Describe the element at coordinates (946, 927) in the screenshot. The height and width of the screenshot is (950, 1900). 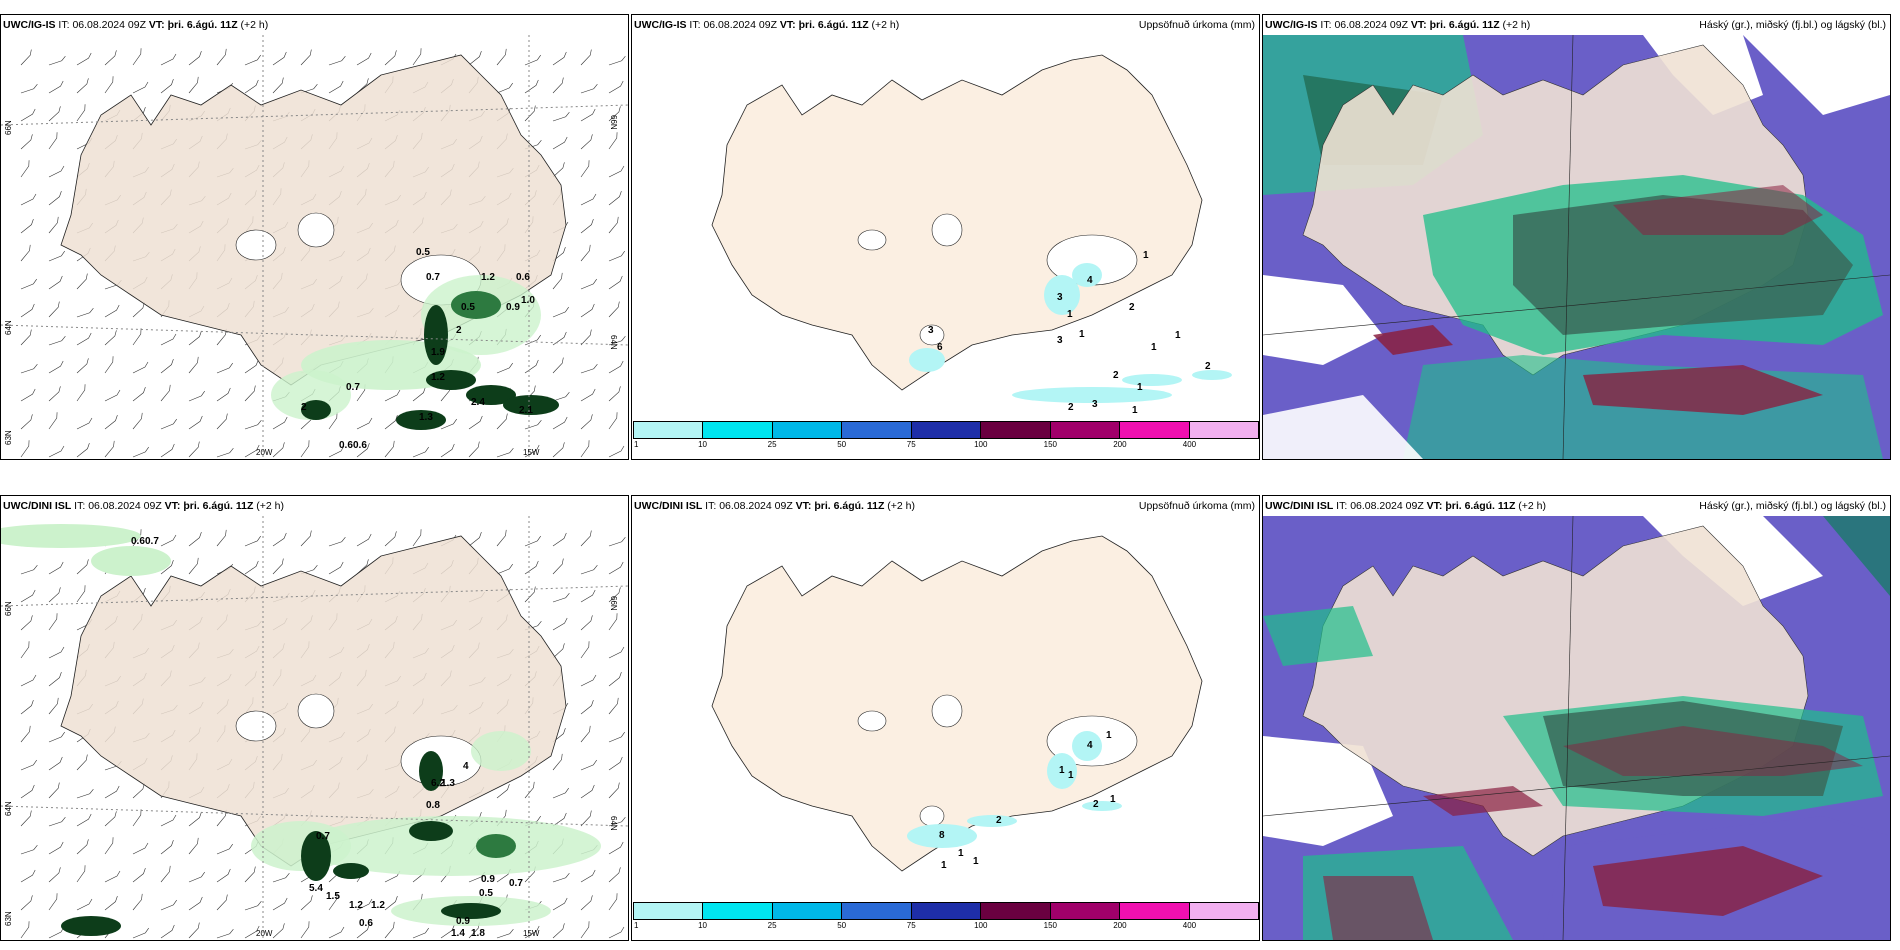
I see `colorbar-ticks: 1 10 25 50 75 100 150 200 400` at that location.